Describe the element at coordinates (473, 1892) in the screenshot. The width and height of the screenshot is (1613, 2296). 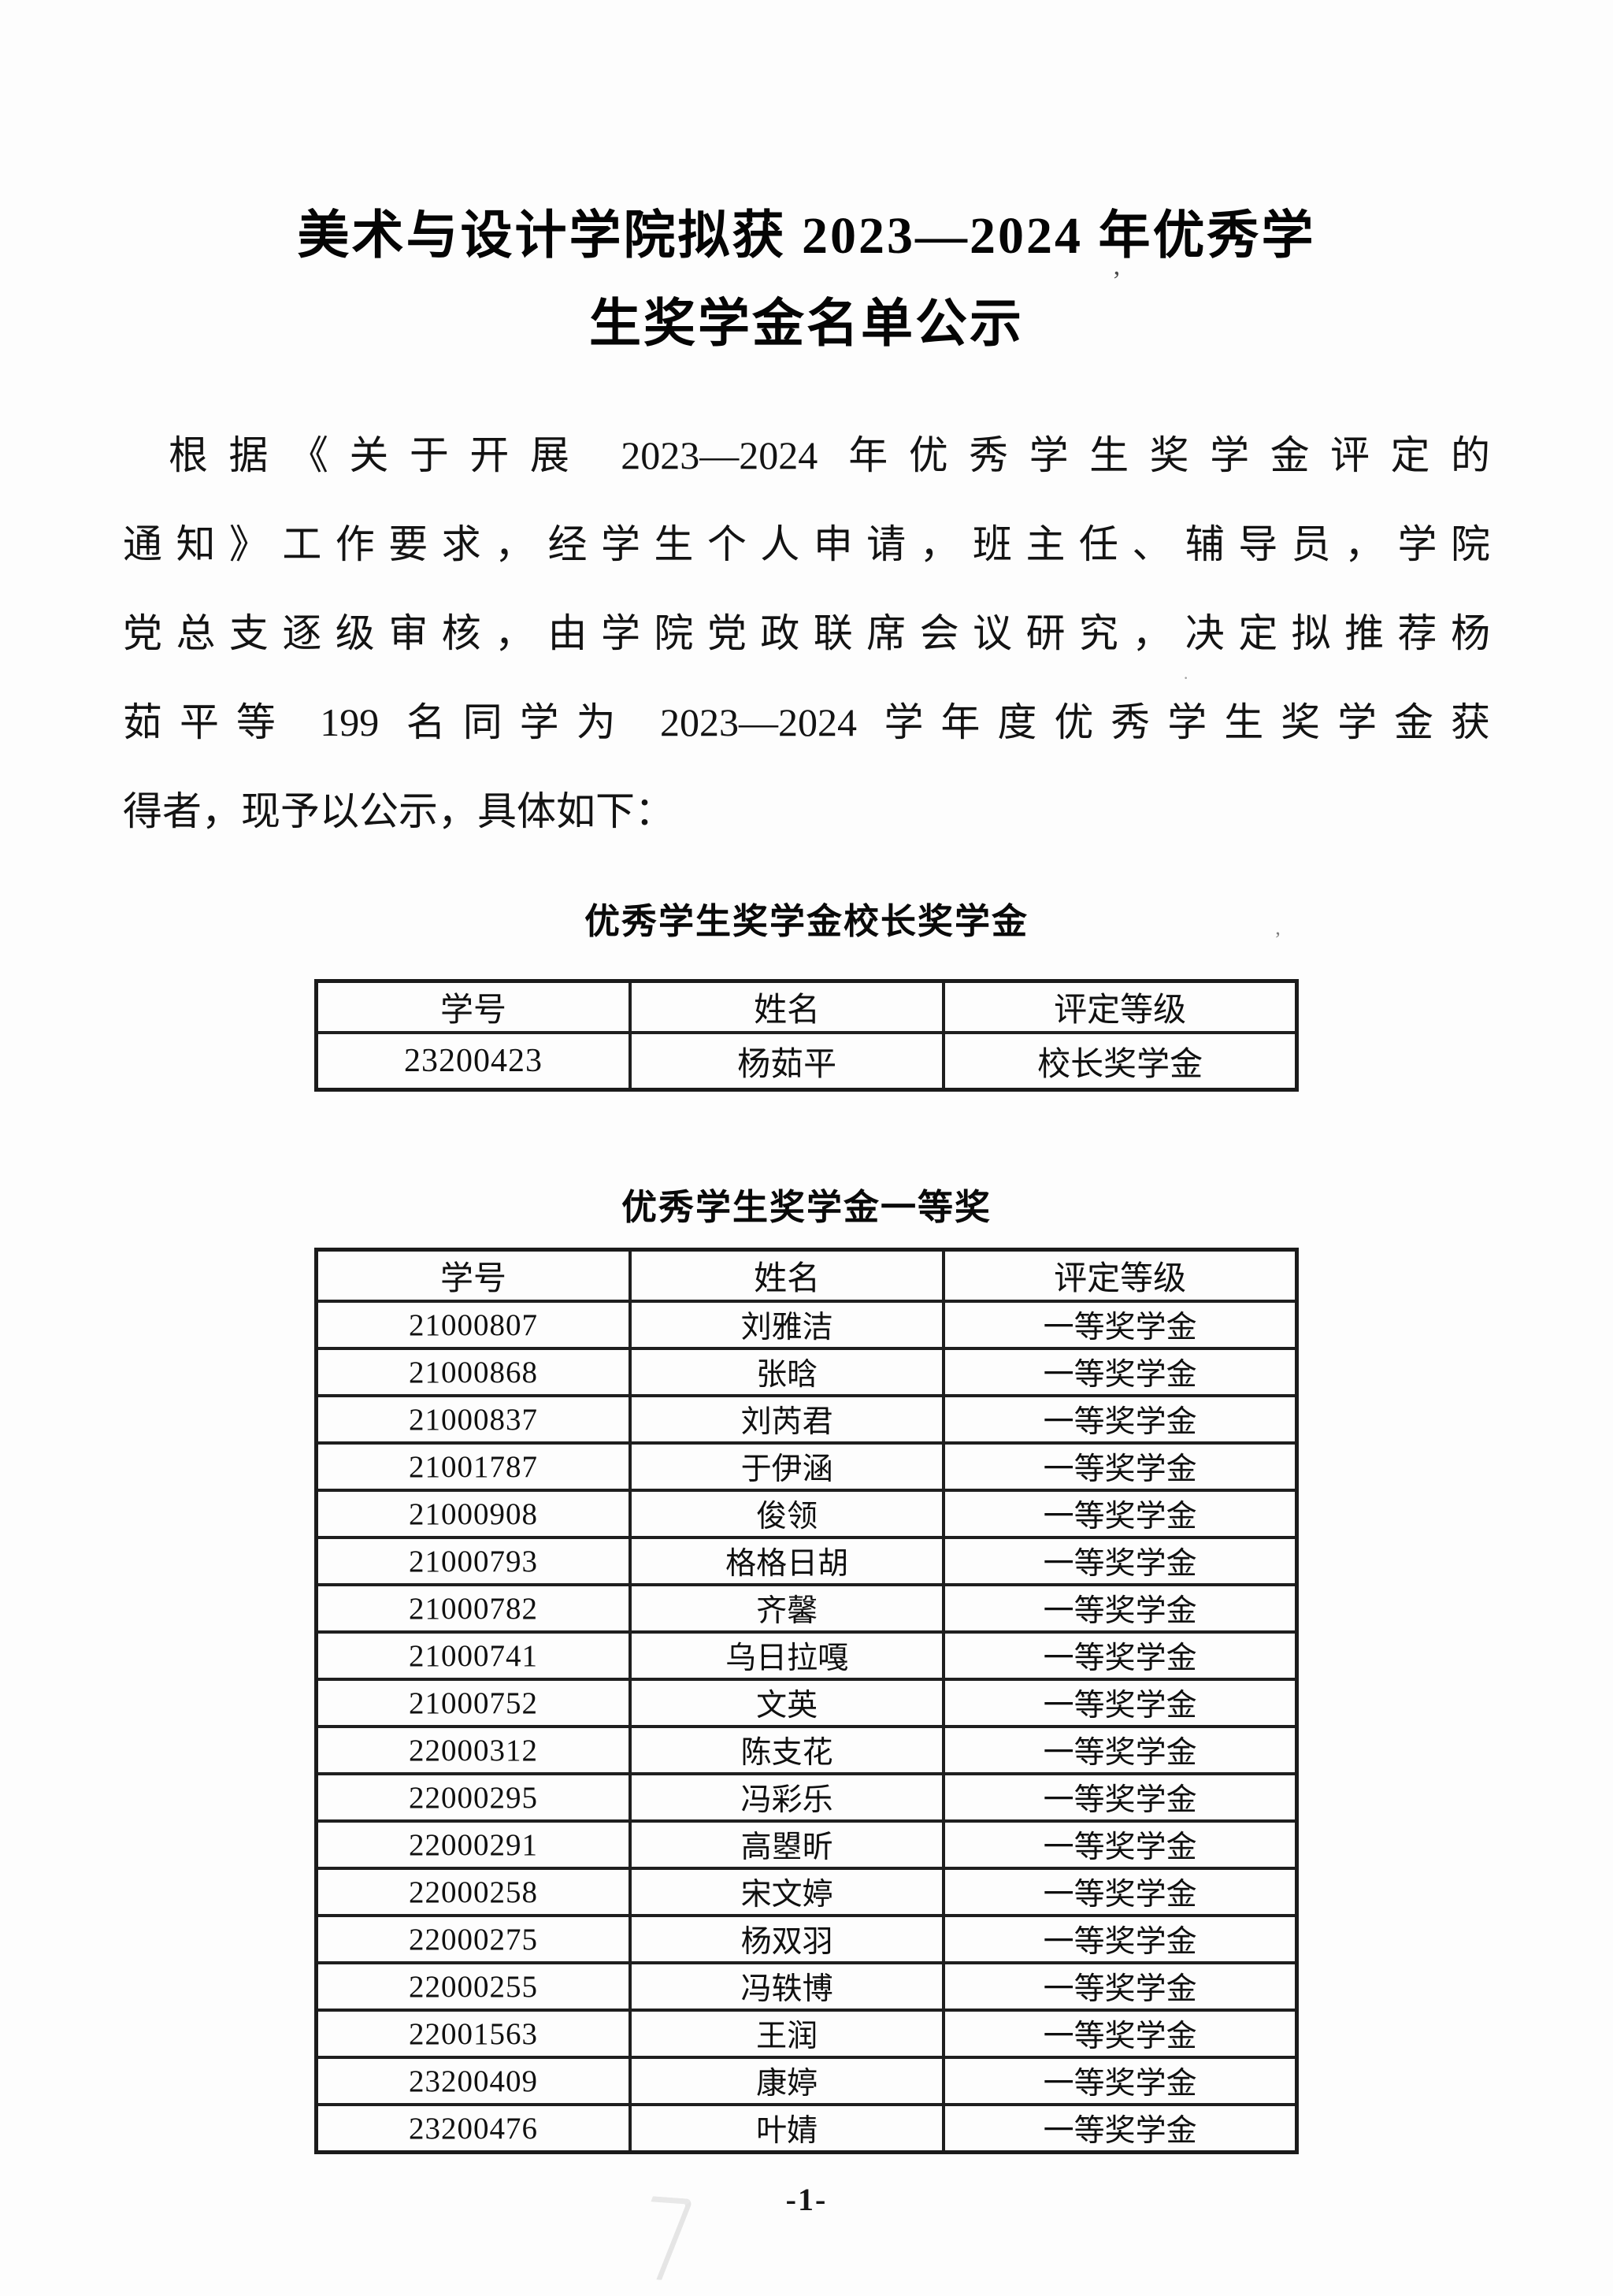
I see `student-id-cell: 22000258` at that location.